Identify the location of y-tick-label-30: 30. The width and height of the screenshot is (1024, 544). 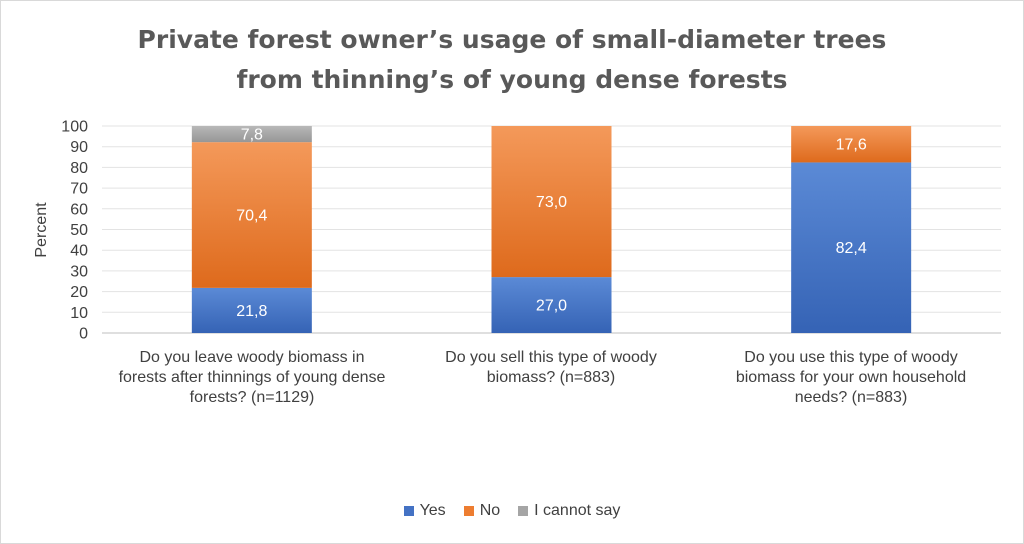
(79, 271).